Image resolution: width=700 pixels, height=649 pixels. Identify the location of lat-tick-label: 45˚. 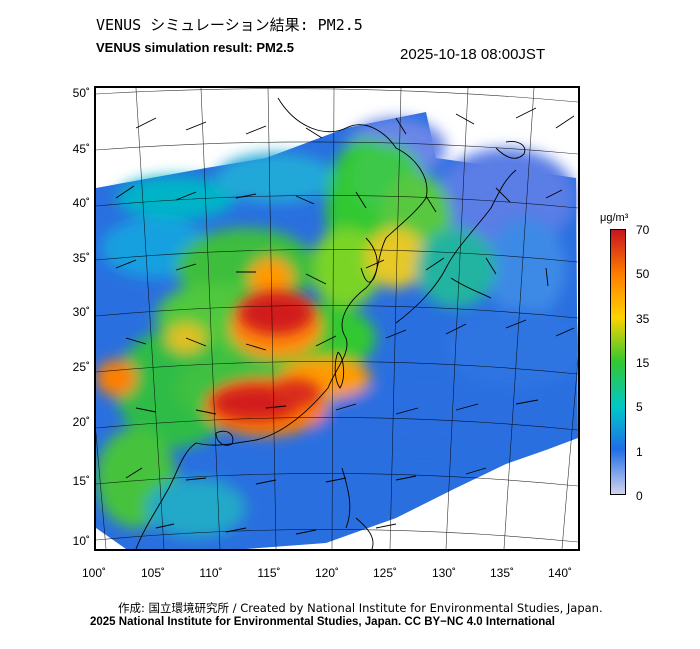
(81, 149).